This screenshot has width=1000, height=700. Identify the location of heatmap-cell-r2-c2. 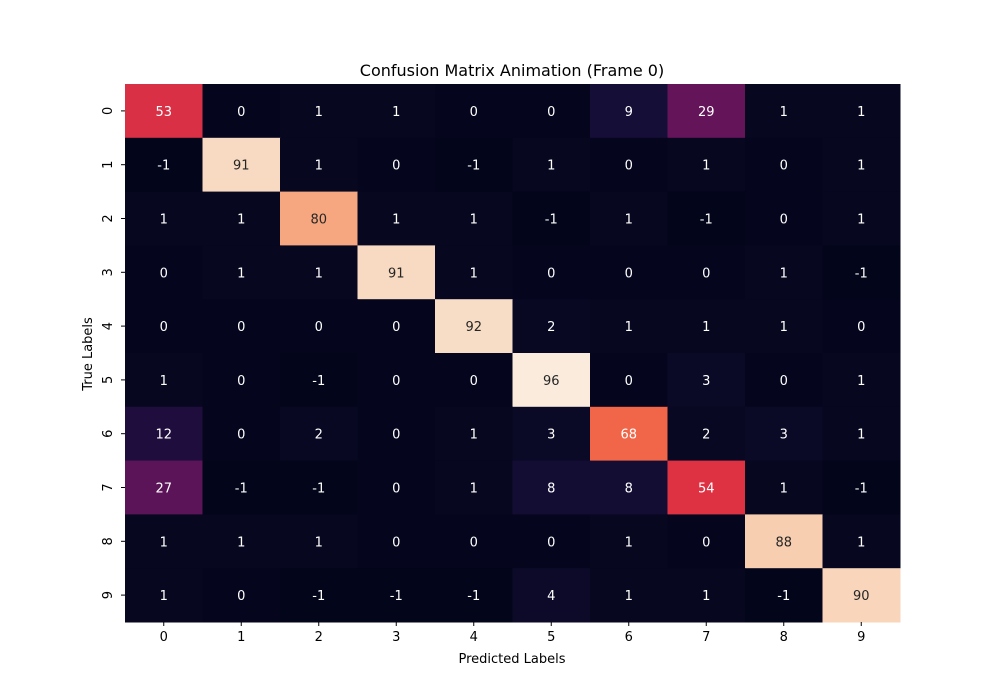
(319, 218).